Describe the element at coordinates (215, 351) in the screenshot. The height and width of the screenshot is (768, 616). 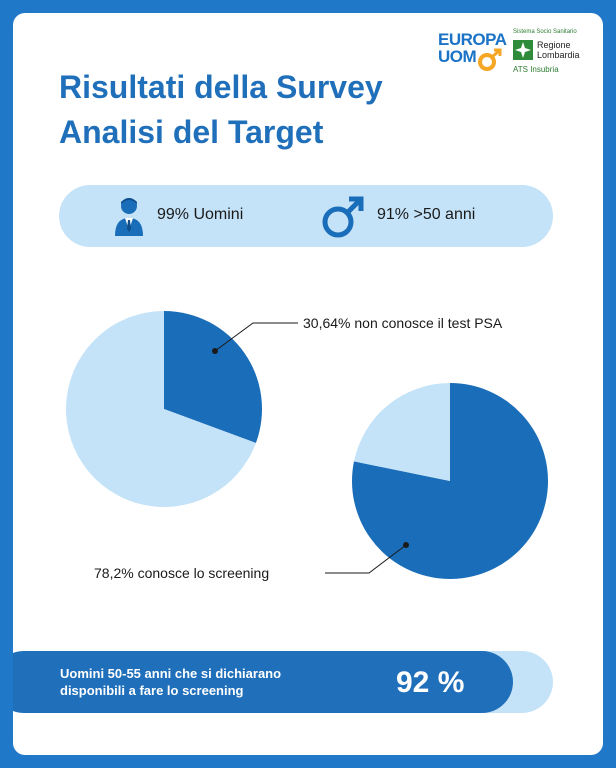
I see `leader-dot-top` at that location.